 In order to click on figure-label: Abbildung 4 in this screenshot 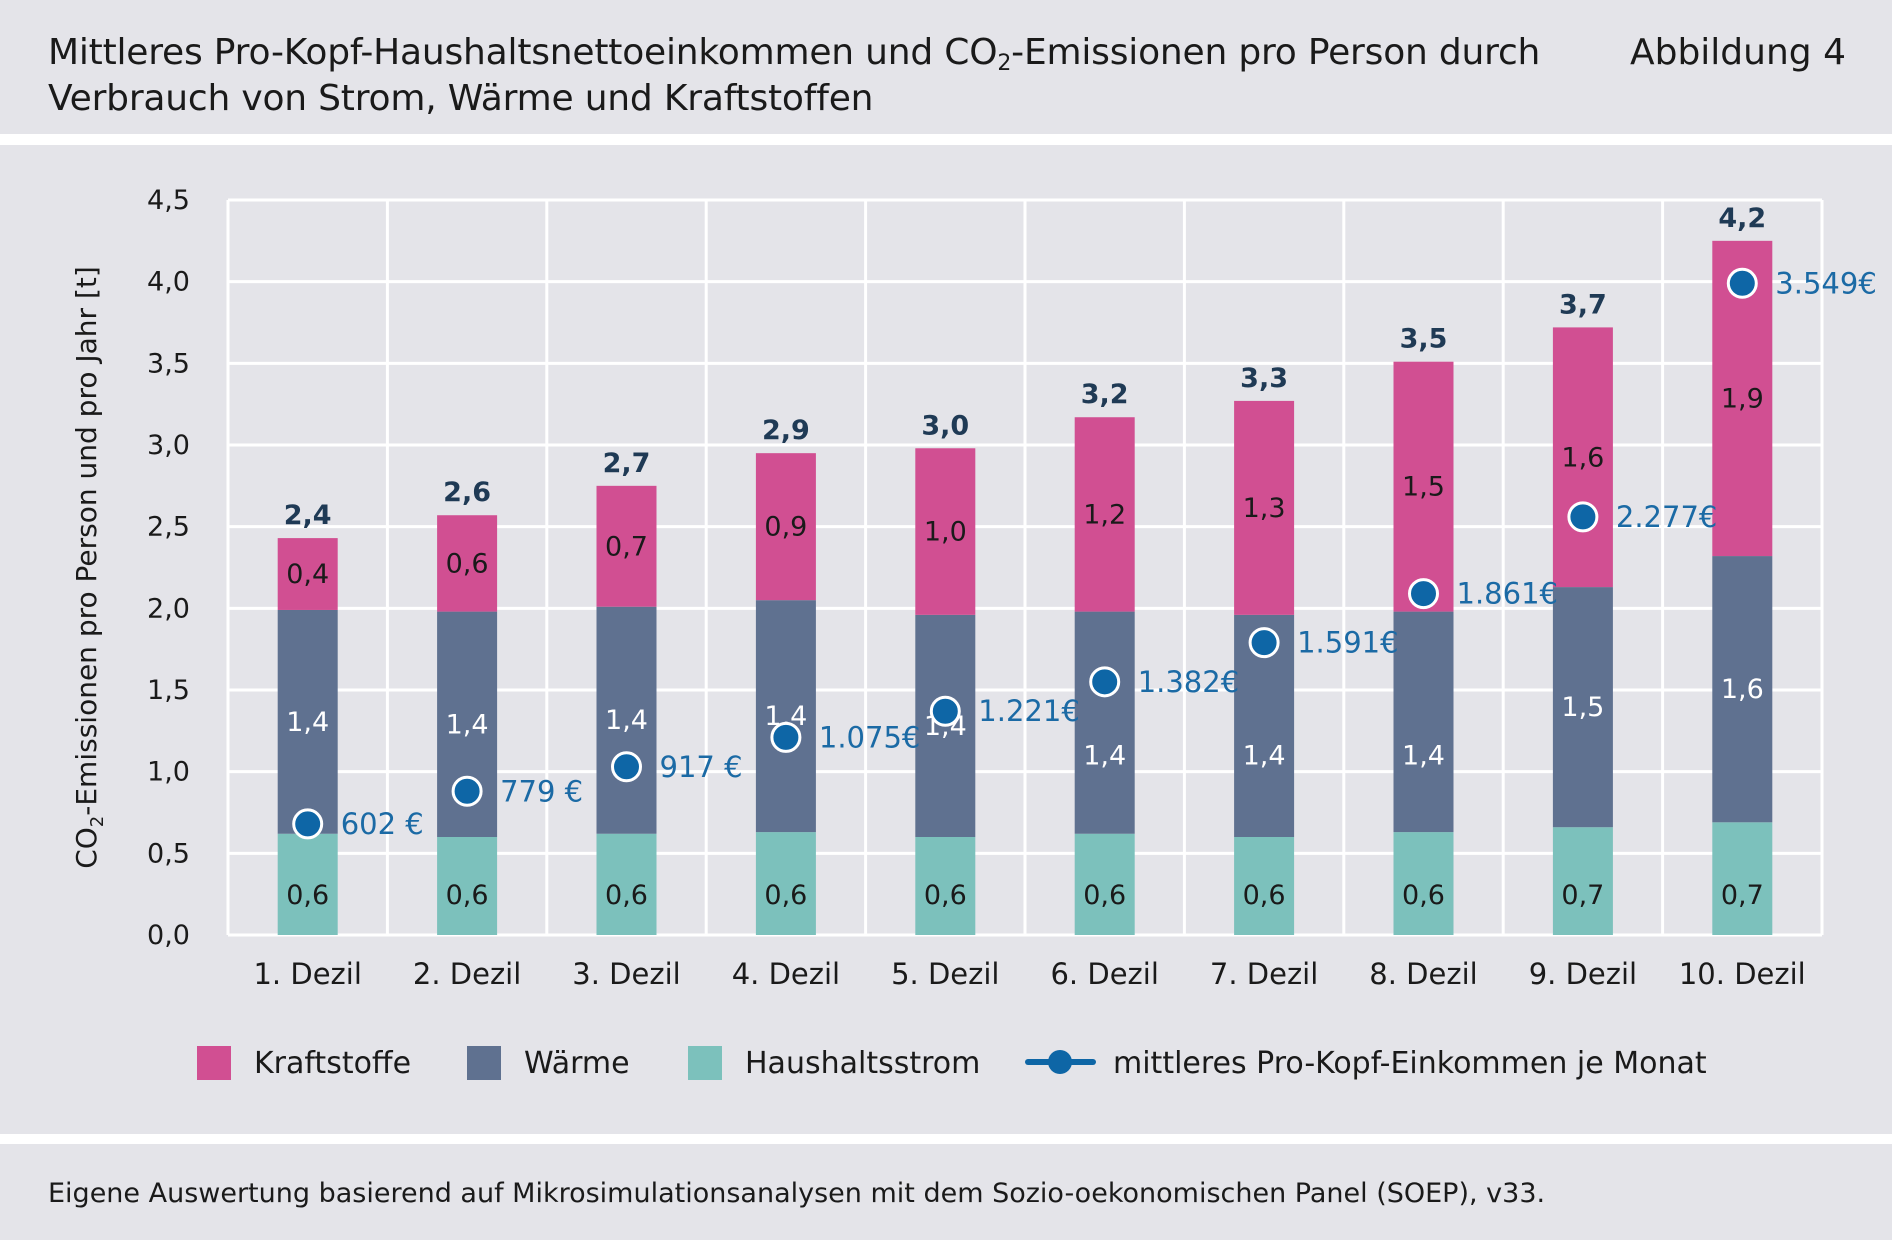, I will do `click(1737, 52)`.